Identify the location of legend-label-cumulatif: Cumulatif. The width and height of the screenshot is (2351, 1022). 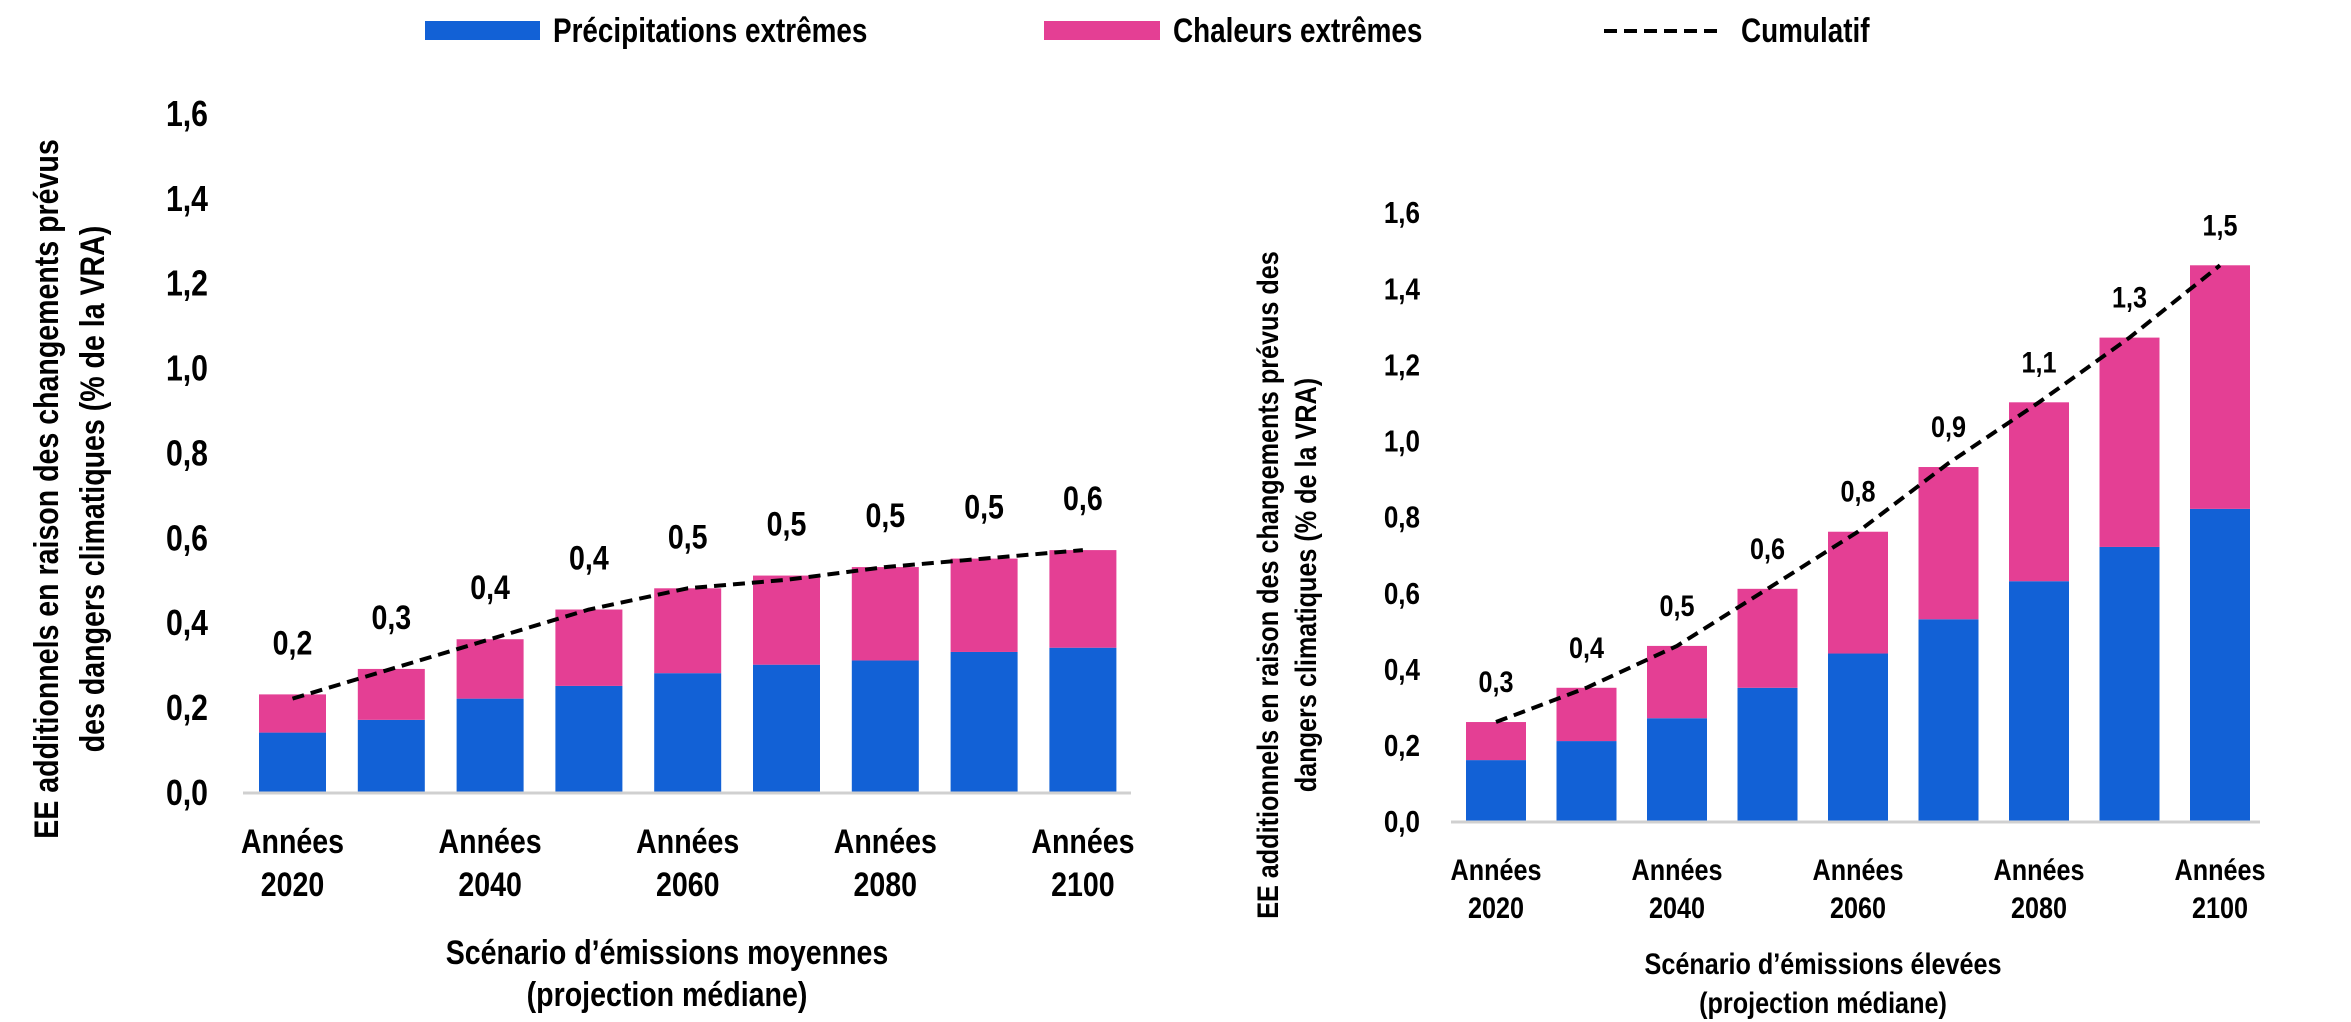
(1805, 30).